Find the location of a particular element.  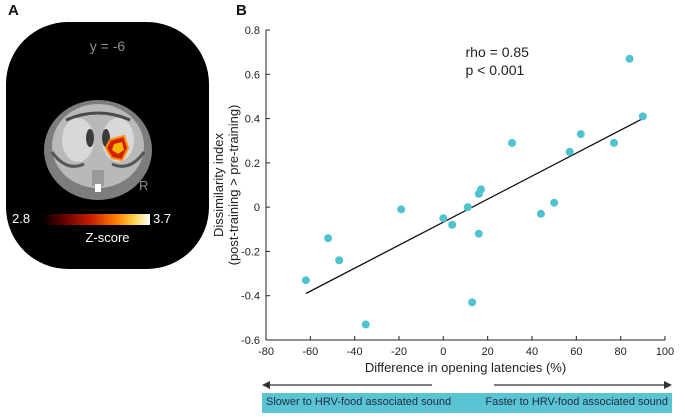

brain-slice-image is located at coordinates (98, 150).